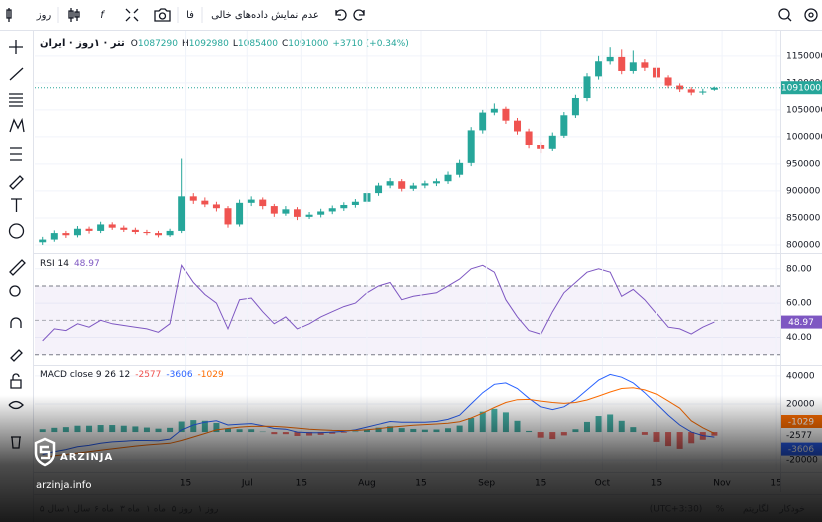 The height and width of the screenshot is (522, 822). I want to click on logo-mark, so click(45, 452).